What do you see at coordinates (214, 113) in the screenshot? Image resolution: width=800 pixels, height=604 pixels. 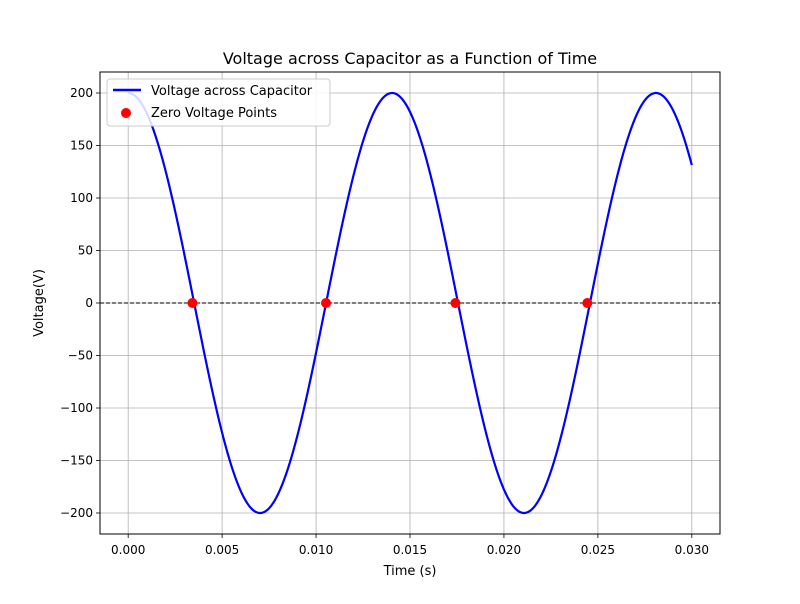 I see `legend-label-zero-points: Zero Voltage Points` at bounding box center [214, 113].